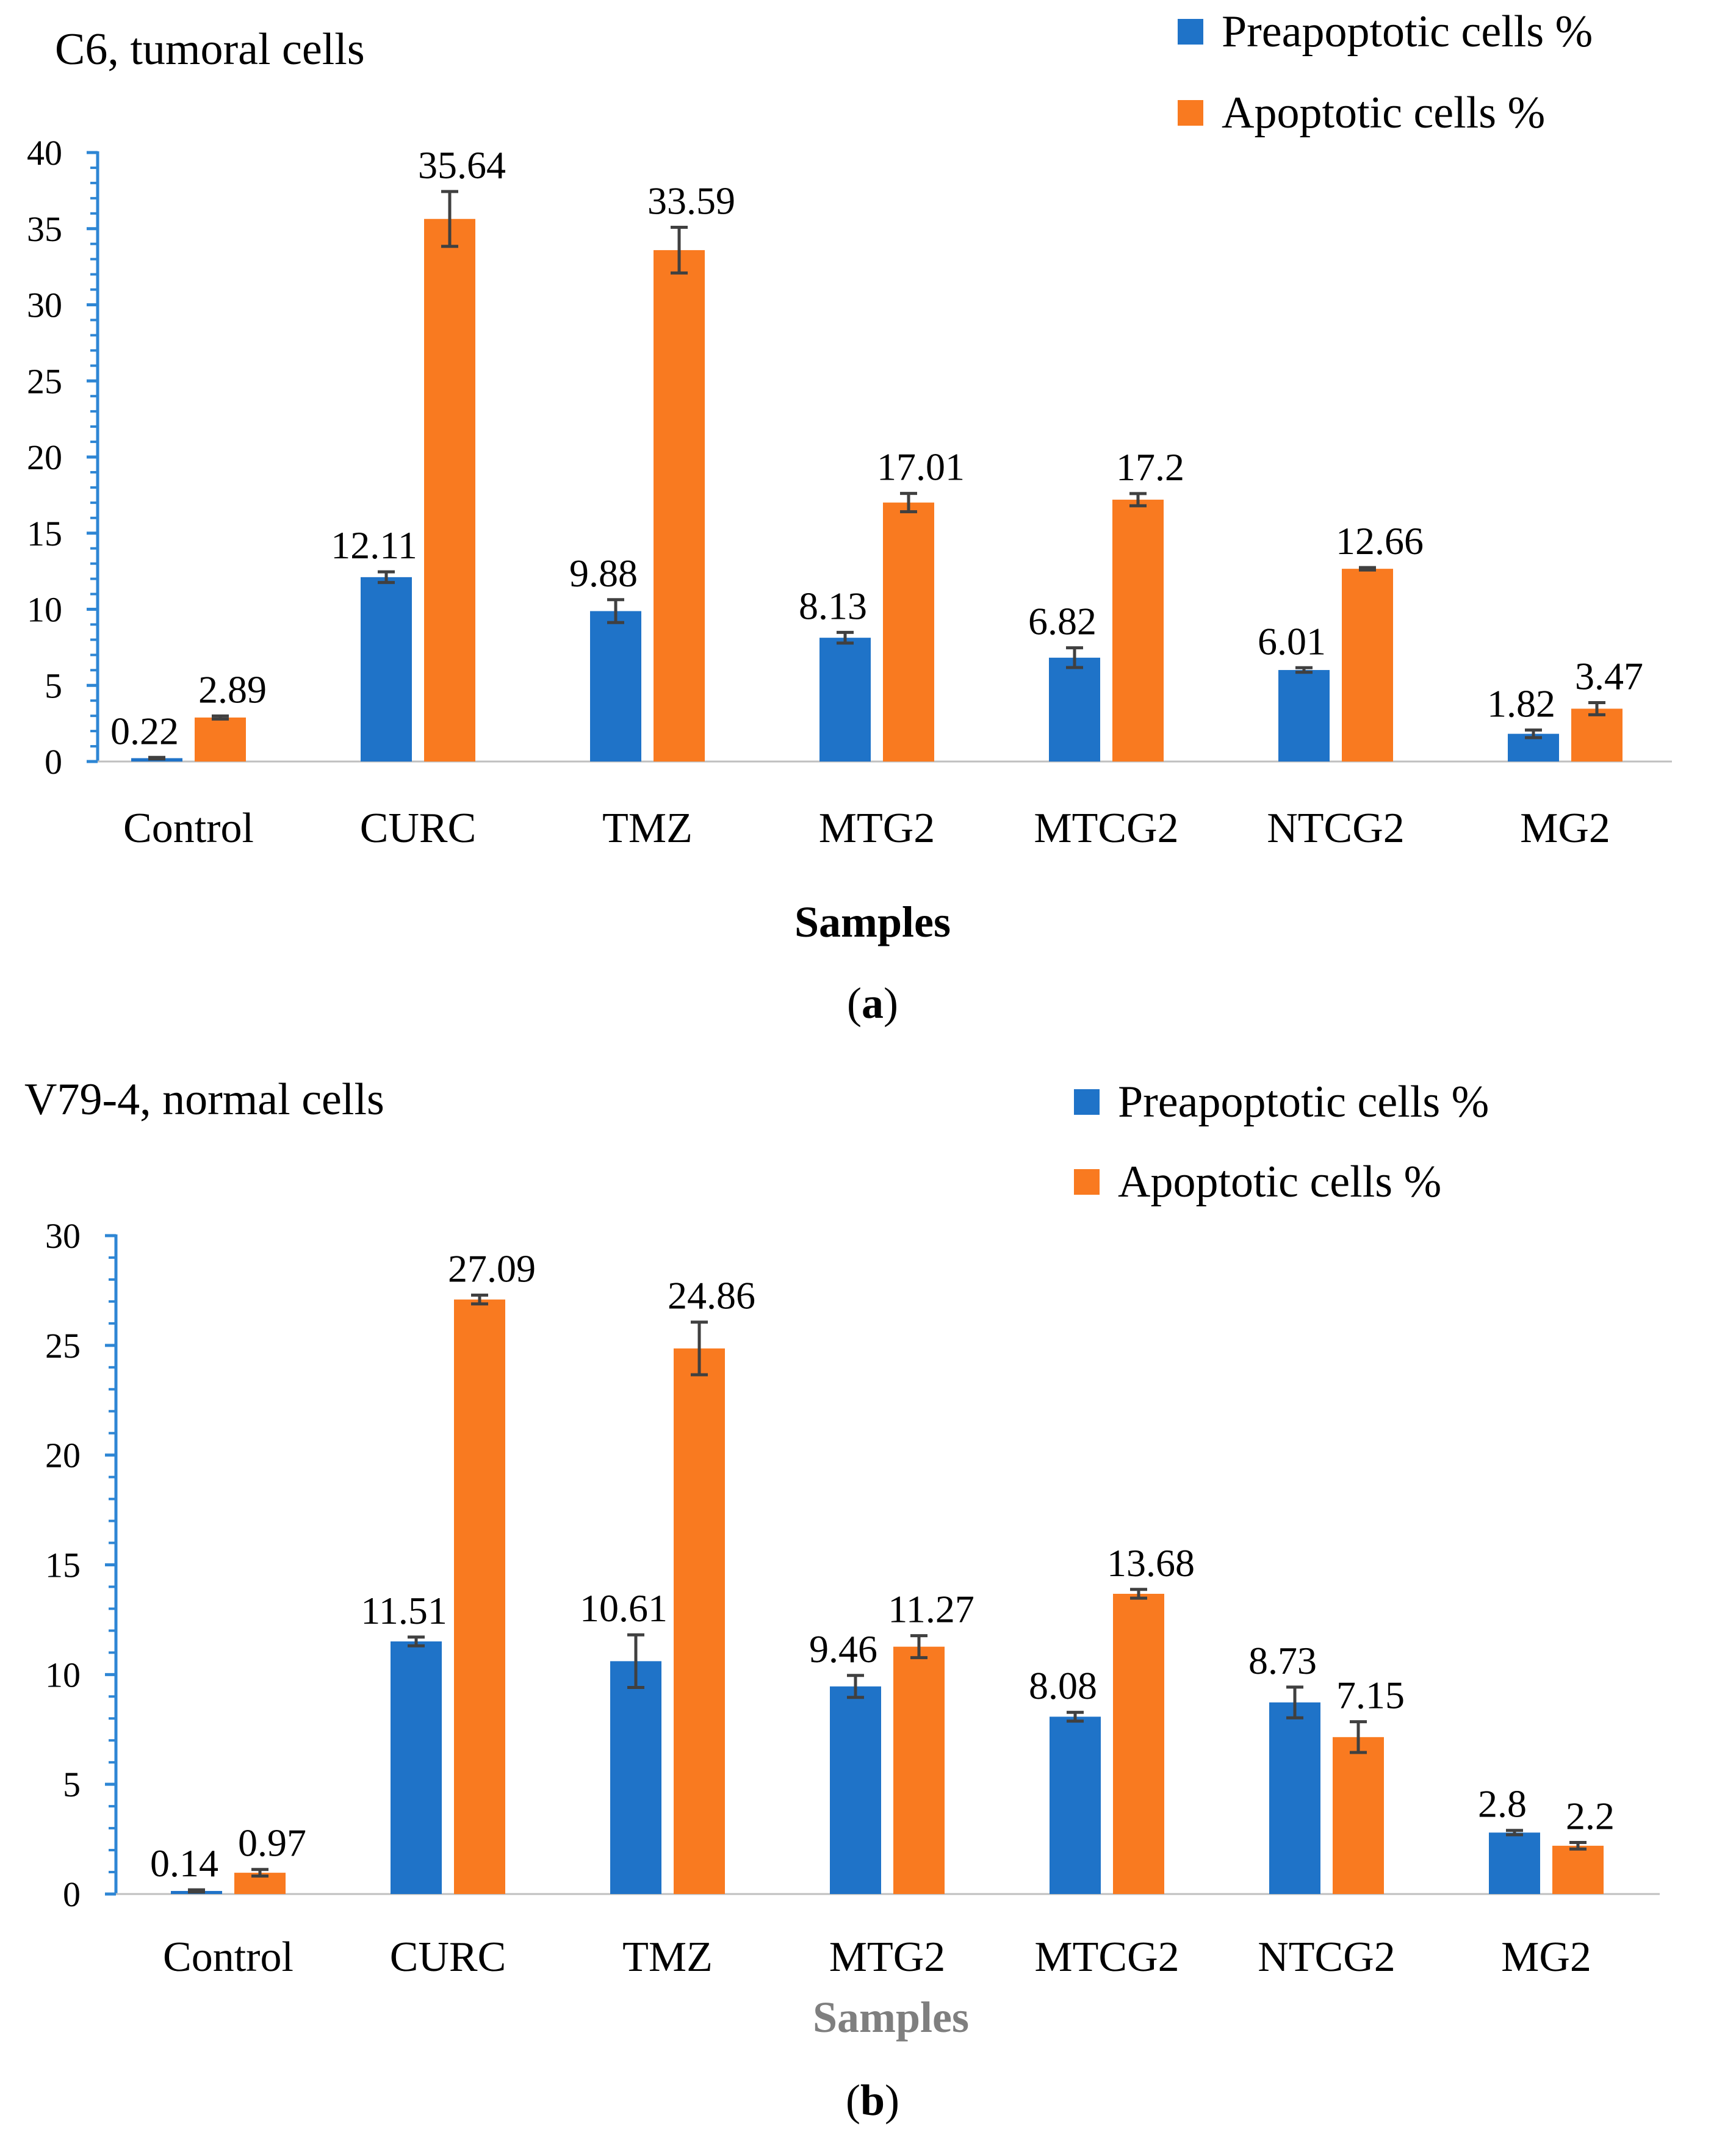 This screenshot has height=2132, width=1736. I want to click on data-label-preapoptotic: 11.51, so click(404, 1610).